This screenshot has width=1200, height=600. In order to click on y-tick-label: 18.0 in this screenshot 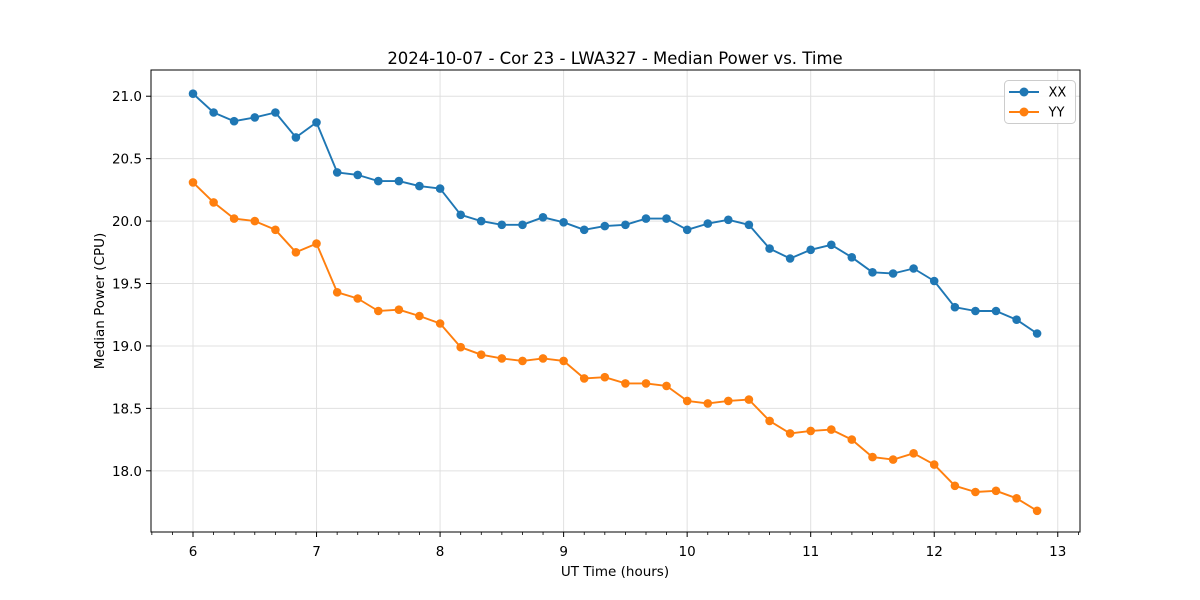, I will do `click(127, 472)`.